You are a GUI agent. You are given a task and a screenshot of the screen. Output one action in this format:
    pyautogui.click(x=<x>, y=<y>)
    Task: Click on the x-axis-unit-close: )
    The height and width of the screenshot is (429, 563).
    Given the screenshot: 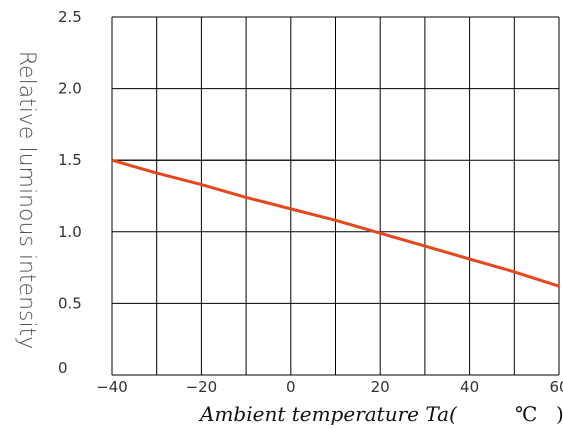 What is the action you would take?
    pyautogui.click(x=559, y=414)
    